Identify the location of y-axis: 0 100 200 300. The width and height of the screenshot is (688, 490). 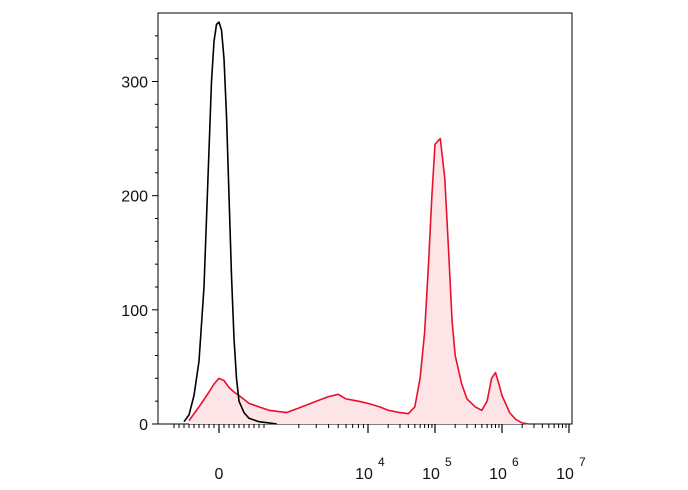
(139, 234).